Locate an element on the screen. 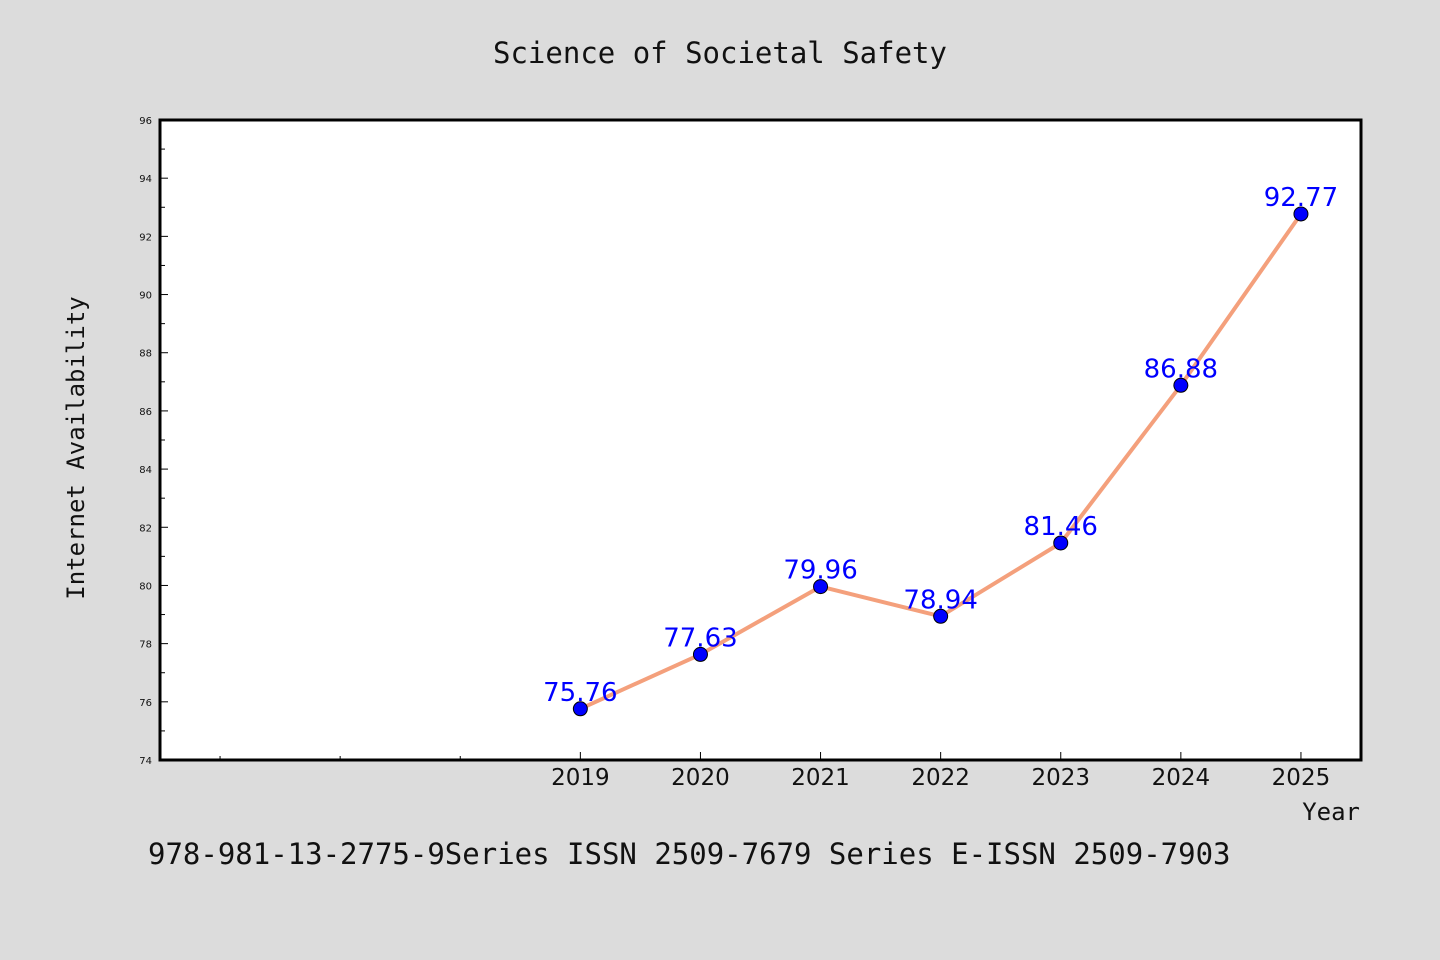 This screenshot has width=1440, height=960. y-tick-label: 90 is located at coordinates (145, 296).